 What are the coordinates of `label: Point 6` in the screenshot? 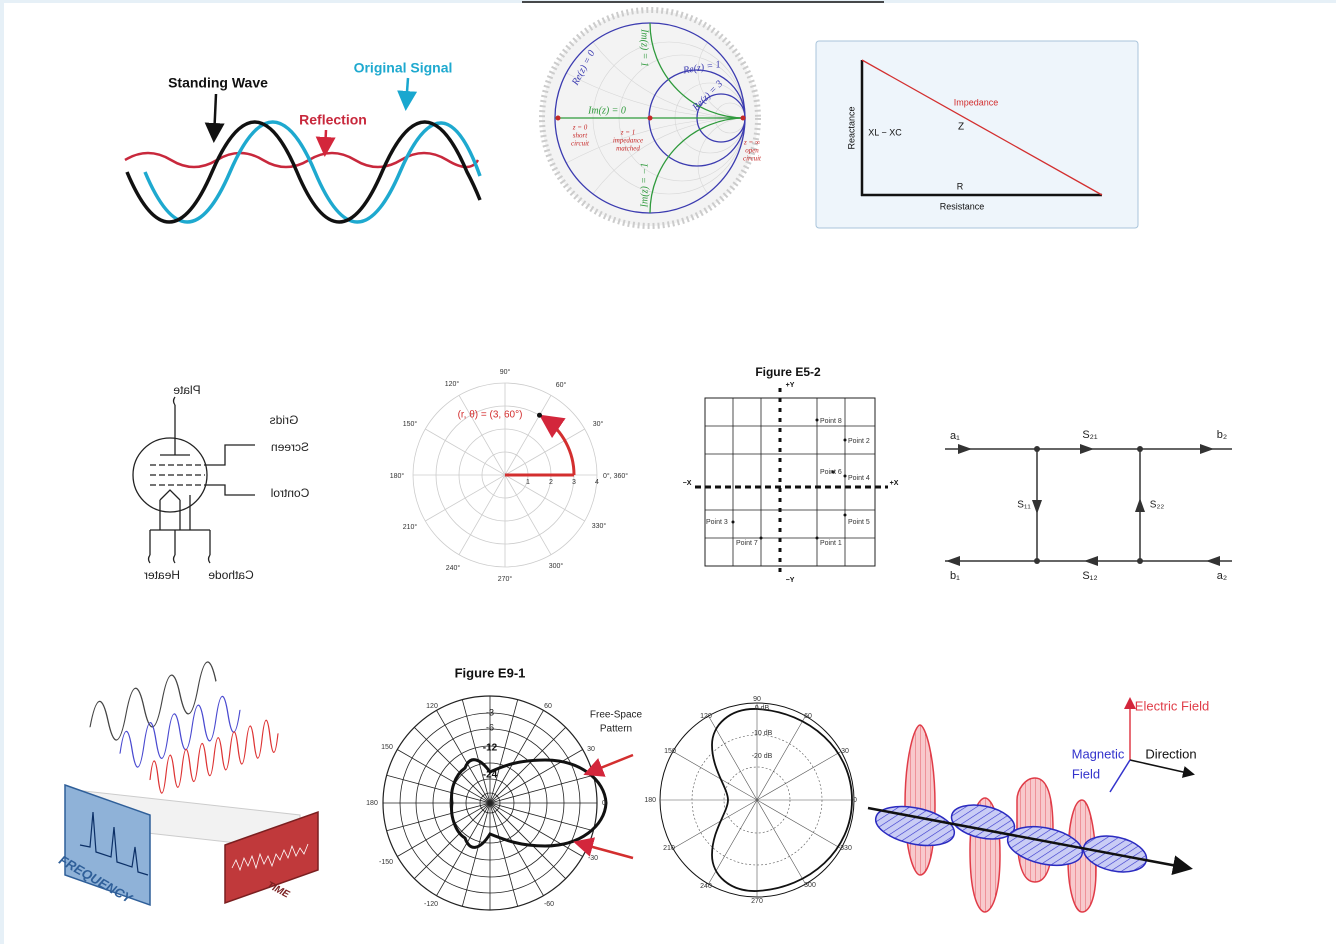 It's located at (831, 472).